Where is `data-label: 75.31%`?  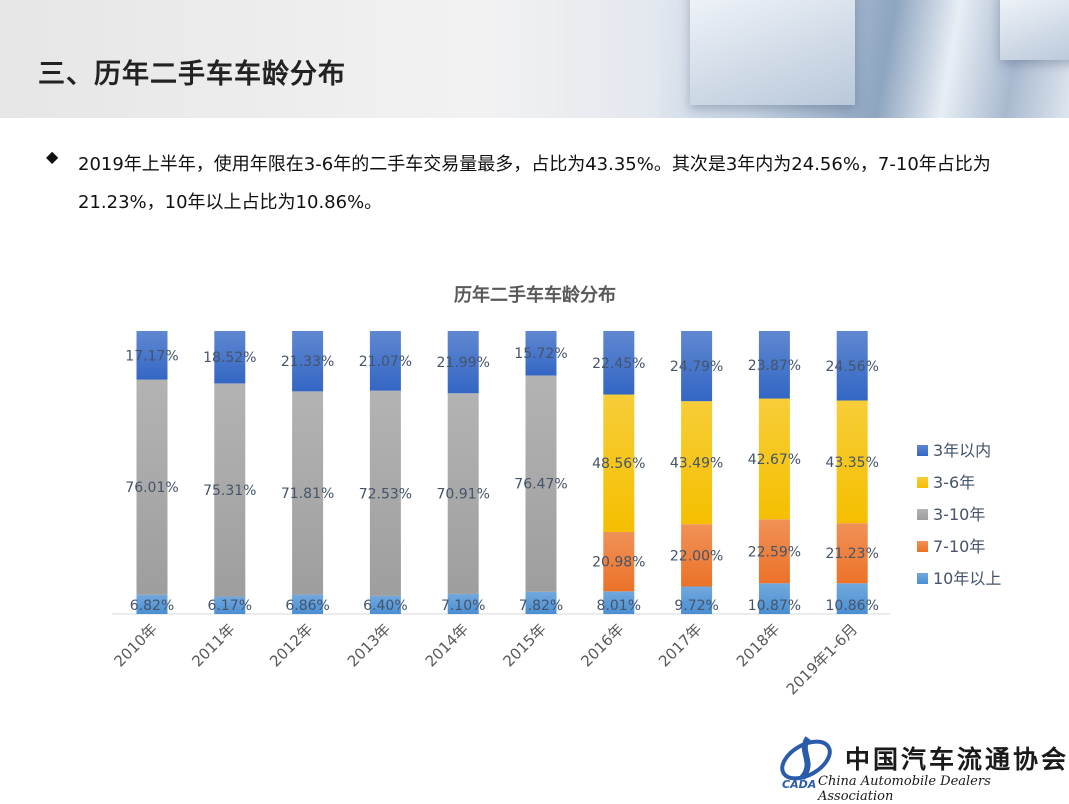 data-label: 75.31% is located at coordinates (229, 491).